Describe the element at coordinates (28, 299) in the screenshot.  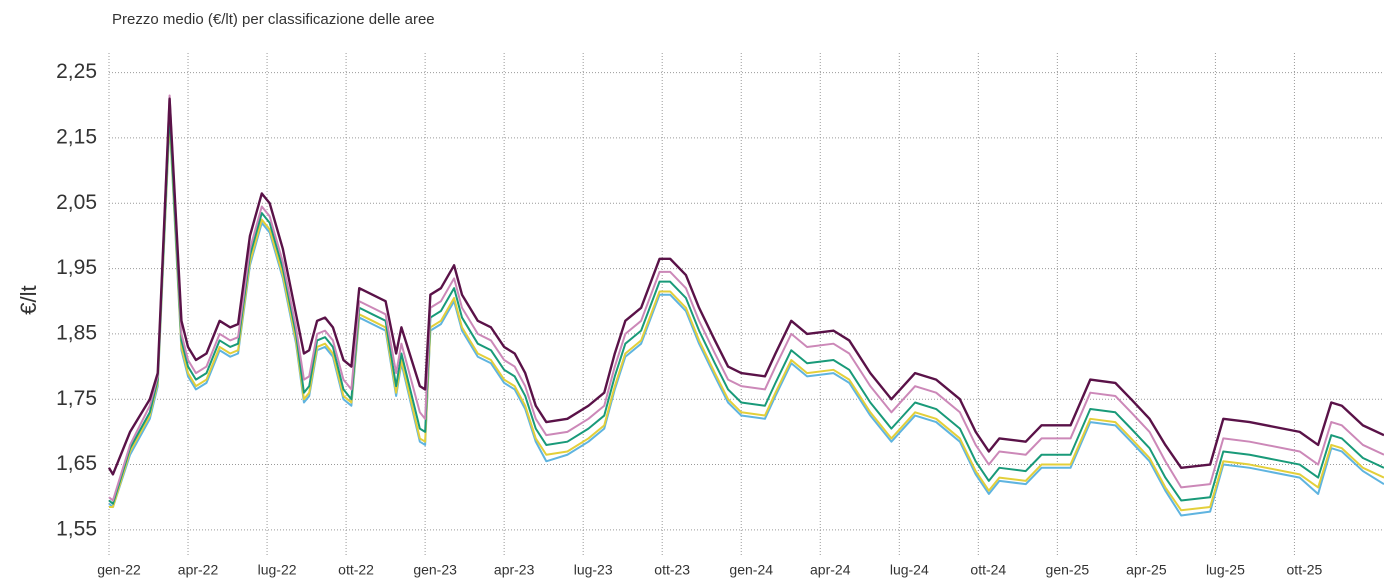
I see `y-axis-label: €/lt` at that location.